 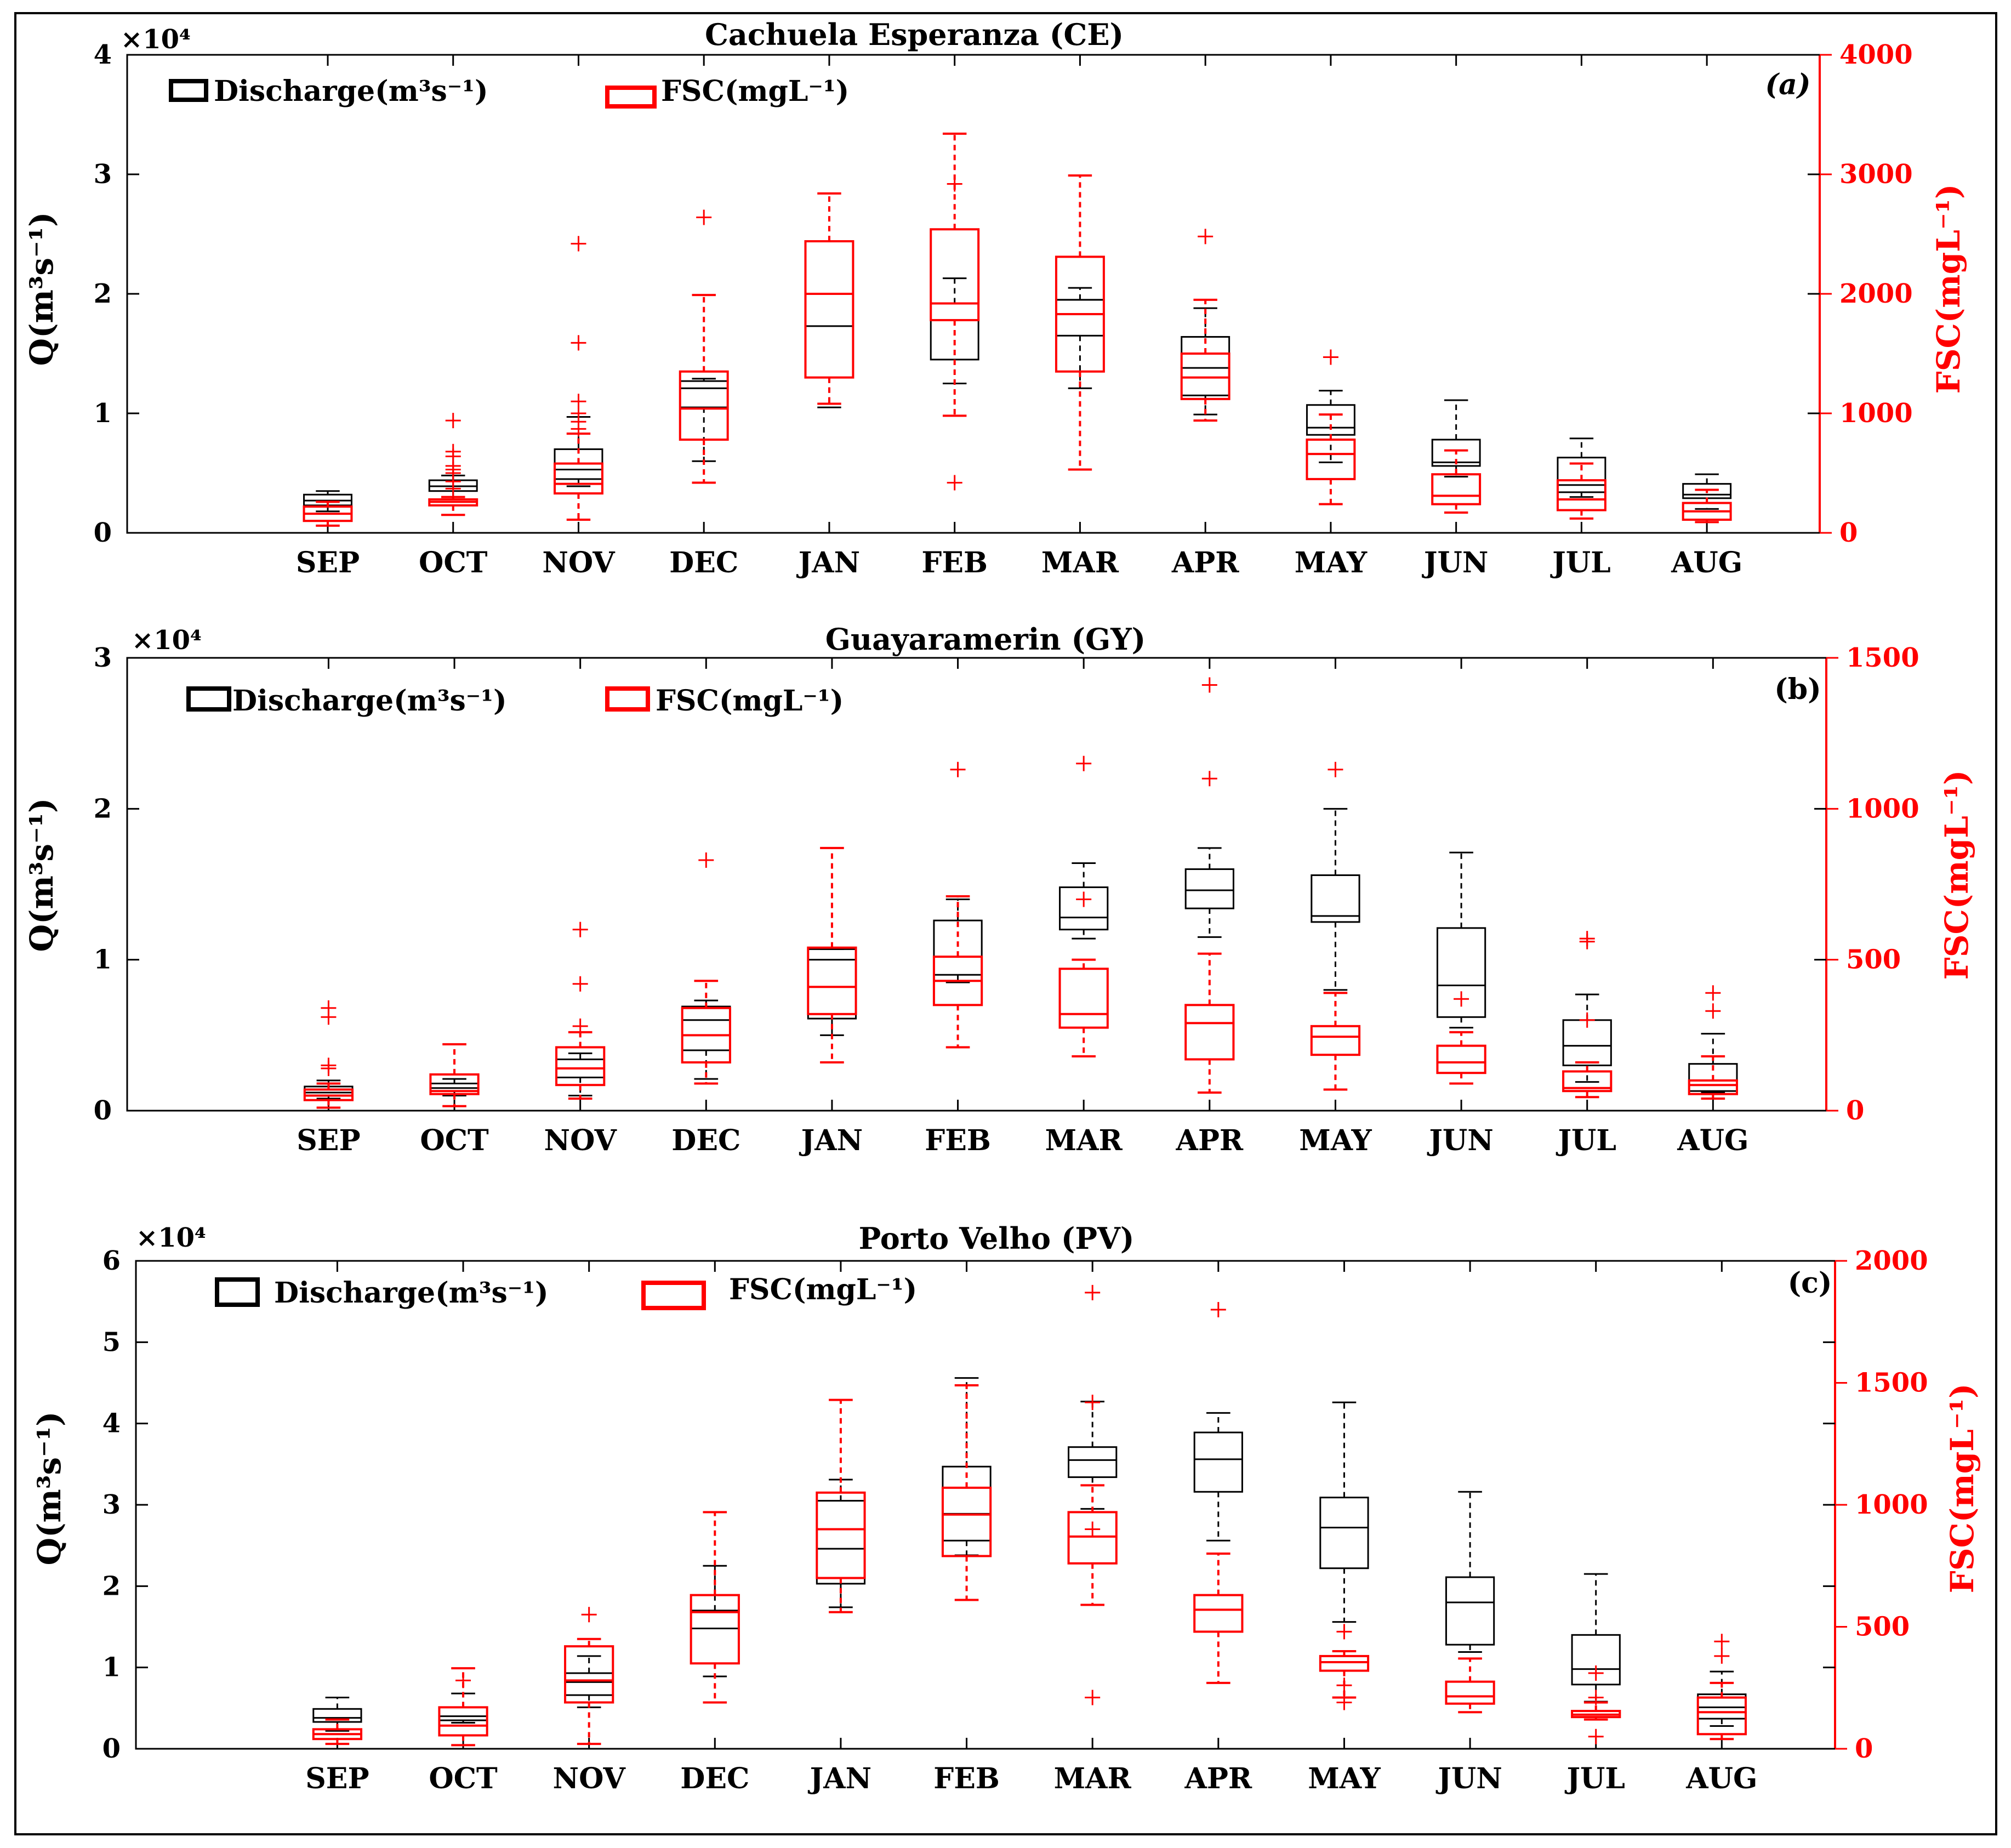 What do you see at coordinates (1876, 54) in the screenshot?
I see `right-tick-label: 4000` at bounding box center [1876, 54].